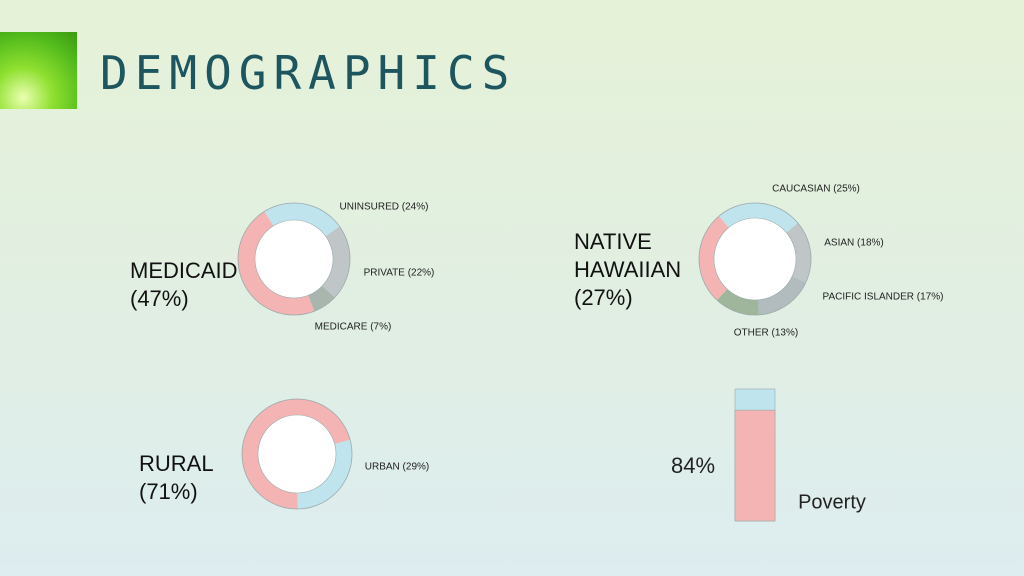 The height and width of the screenshot is (576, 1024). What do you see at coordinates (397, 467) in the screenshot?
I see `segment-label: URBAN (29%)` at bounding box center [397, 467].